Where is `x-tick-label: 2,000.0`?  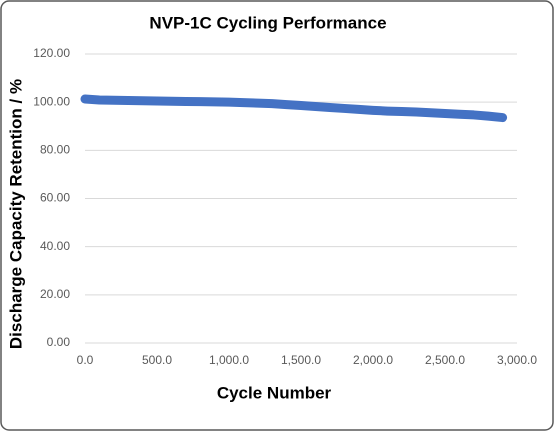
x-tick-label: 2,000.0 is located at coordinates (373, 360).